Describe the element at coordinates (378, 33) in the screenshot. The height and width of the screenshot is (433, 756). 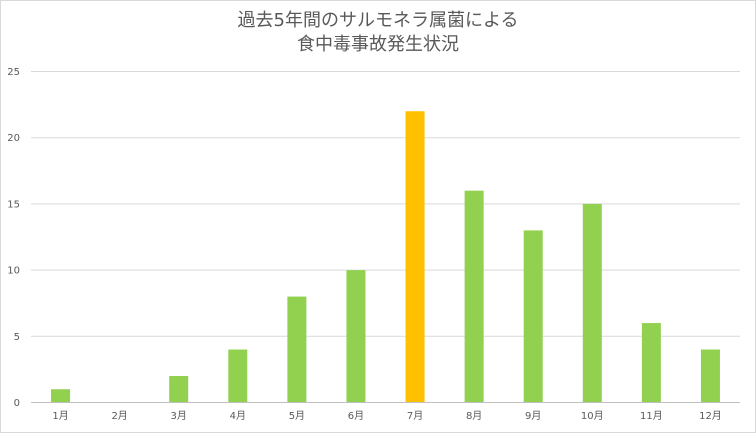
I see `chart-title: 過去5年間のサルモネラ属菌による 食中毒事故発生状況` at that location.